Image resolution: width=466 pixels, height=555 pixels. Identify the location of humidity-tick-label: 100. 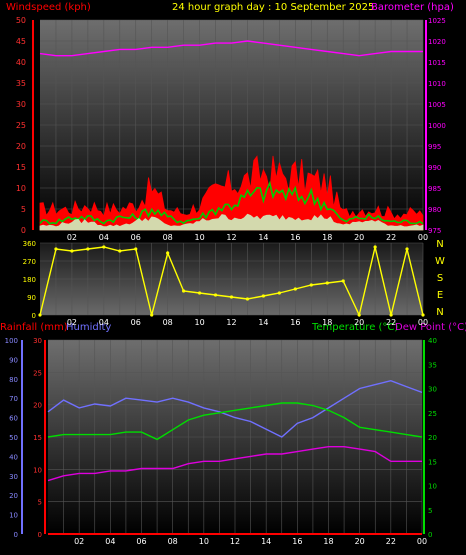
(11, 341).